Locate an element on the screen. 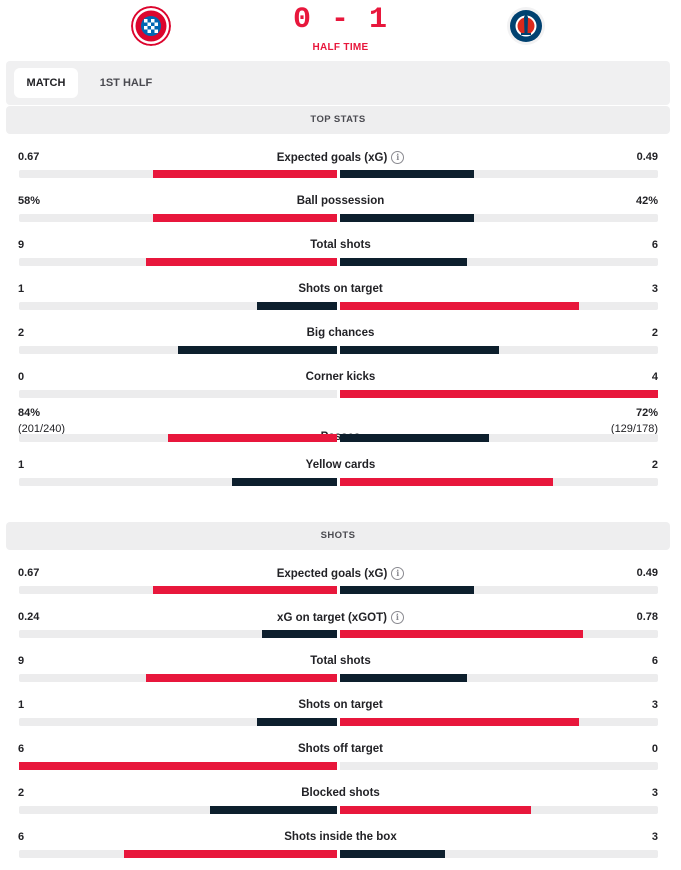 The image size is (681, 870). bayern-munich-crest-icon is located at coordinates (151, 26).